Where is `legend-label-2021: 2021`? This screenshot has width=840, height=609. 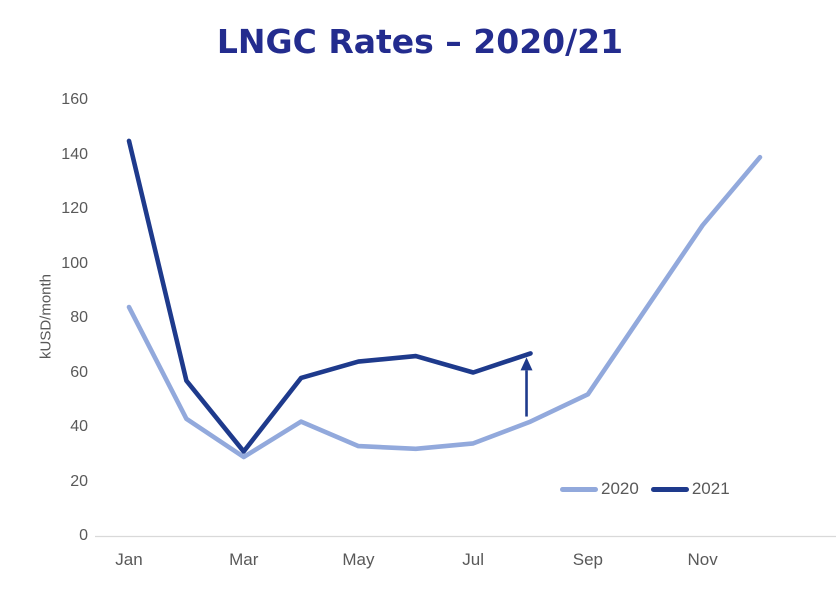 legend-label-2021: 2021 is located at coordinates (710, 488).